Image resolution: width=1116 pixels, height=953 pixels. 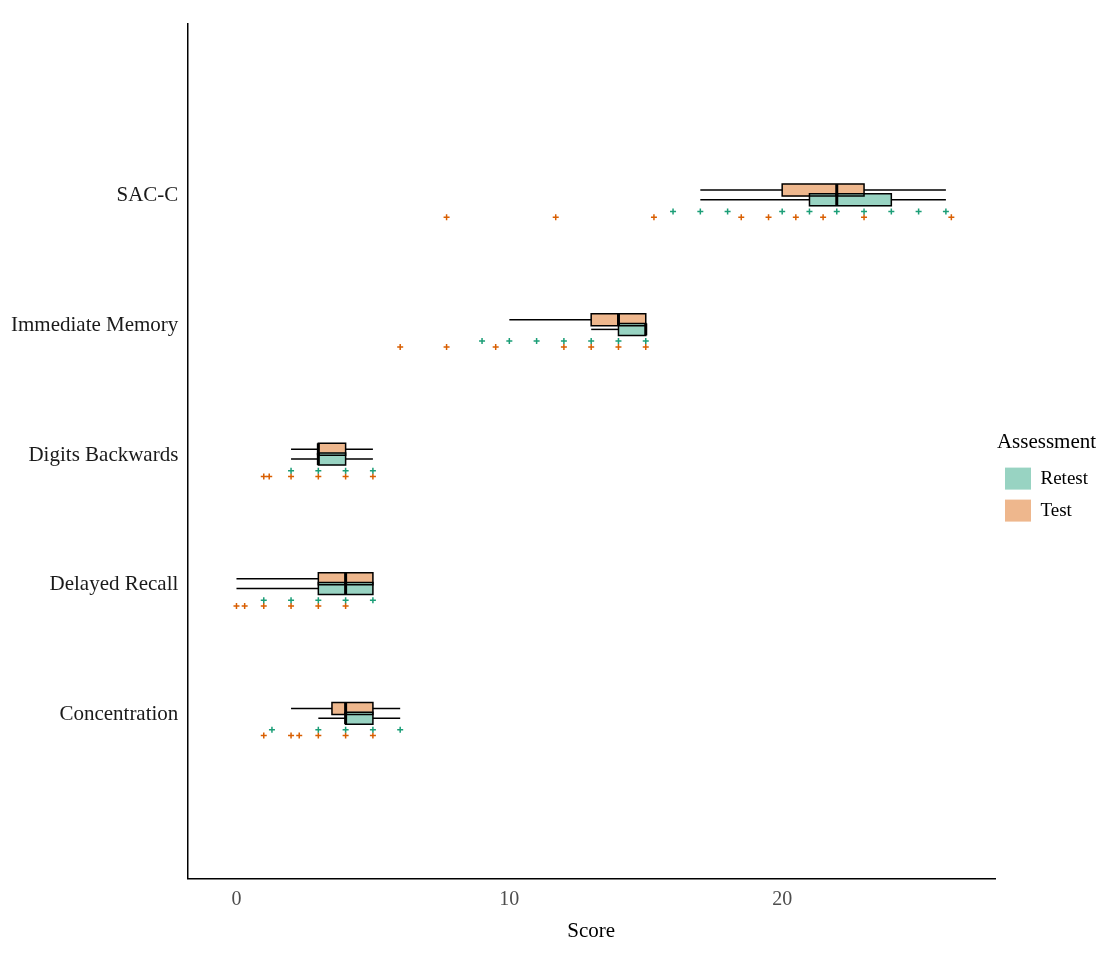 What do you see at coordinates (509, 898) in the screenshot?
I see `x-tick-label: 10` at bounding box center [509, 898].